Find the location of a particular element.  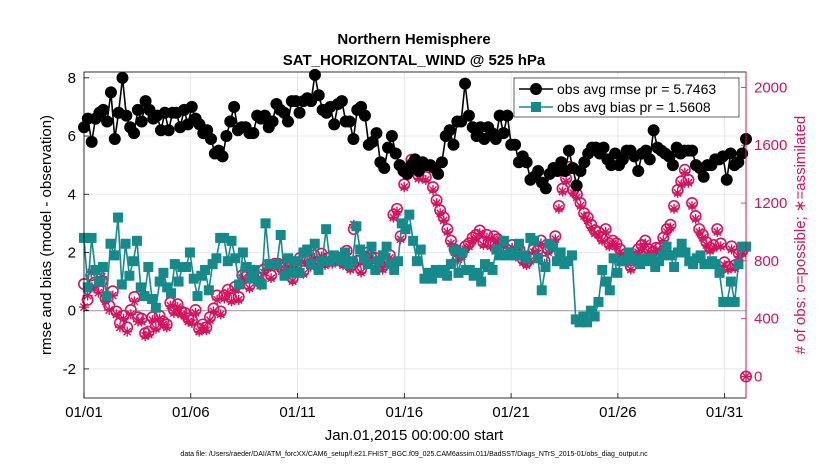

y-axis-label: rmse and bias (model - observation) is located at coordinates (46, 235).